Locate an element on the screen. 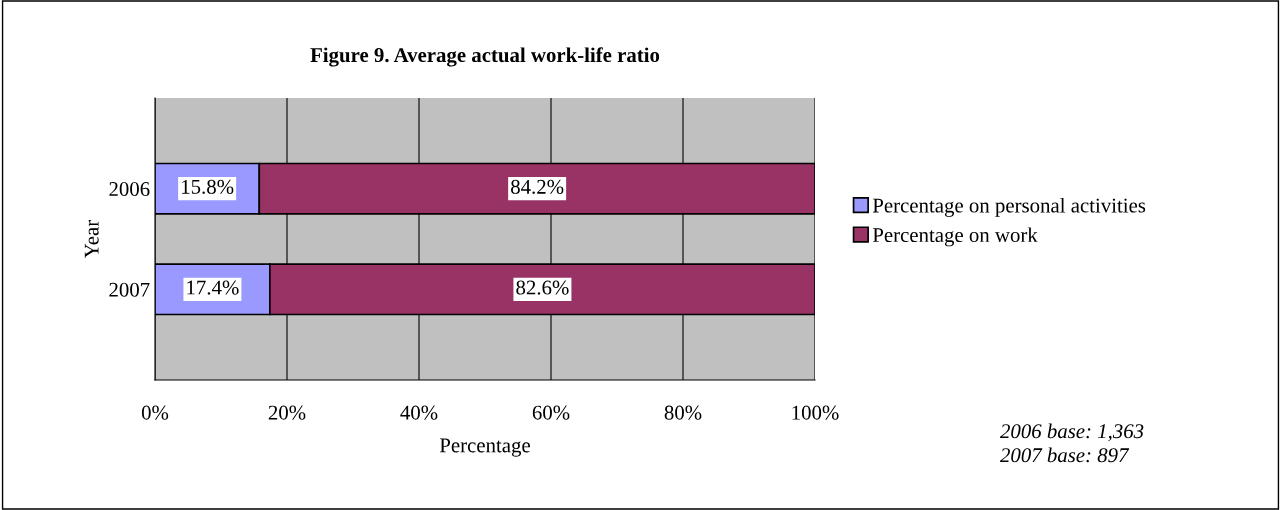  x-tick-label: 100% is located at coordinates (815, 412).